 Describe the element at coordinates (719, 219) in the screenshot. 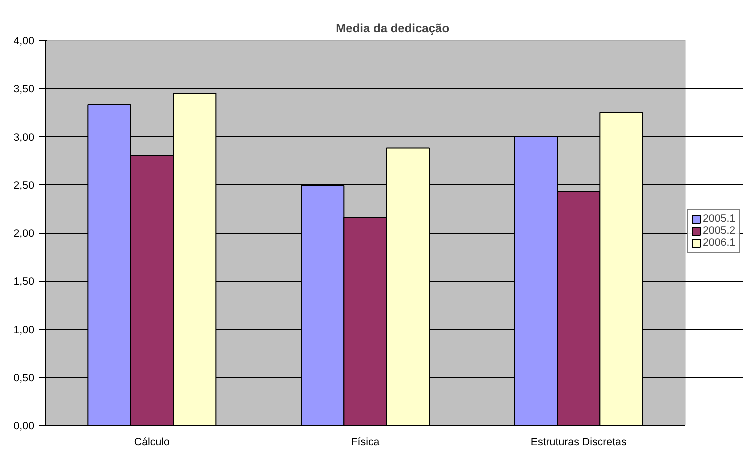

I see `legend-label: 2005.1` at that location.